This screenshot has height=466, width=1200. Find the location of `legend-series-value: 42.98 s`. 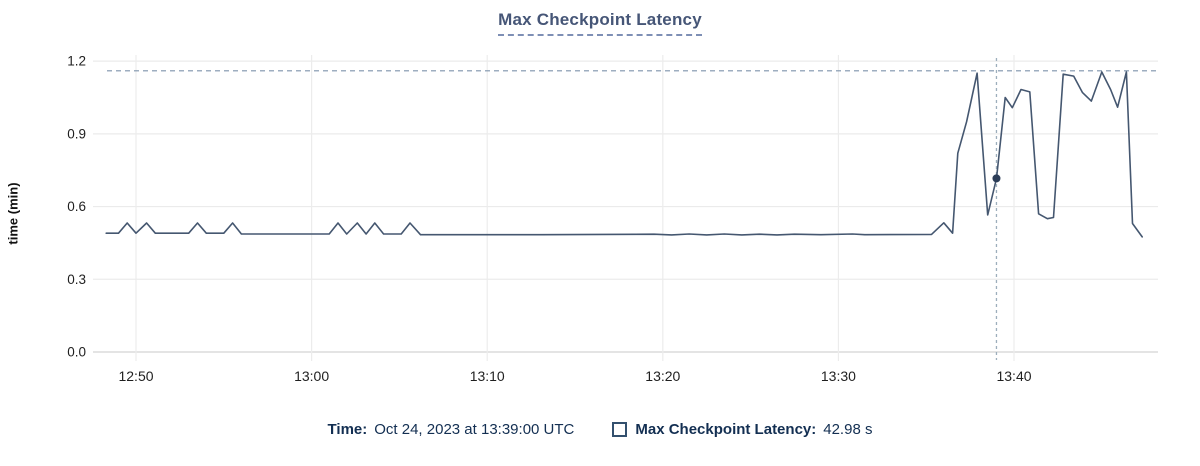

legend-series-value: 42.98 s is located at coordinates (848, 429).